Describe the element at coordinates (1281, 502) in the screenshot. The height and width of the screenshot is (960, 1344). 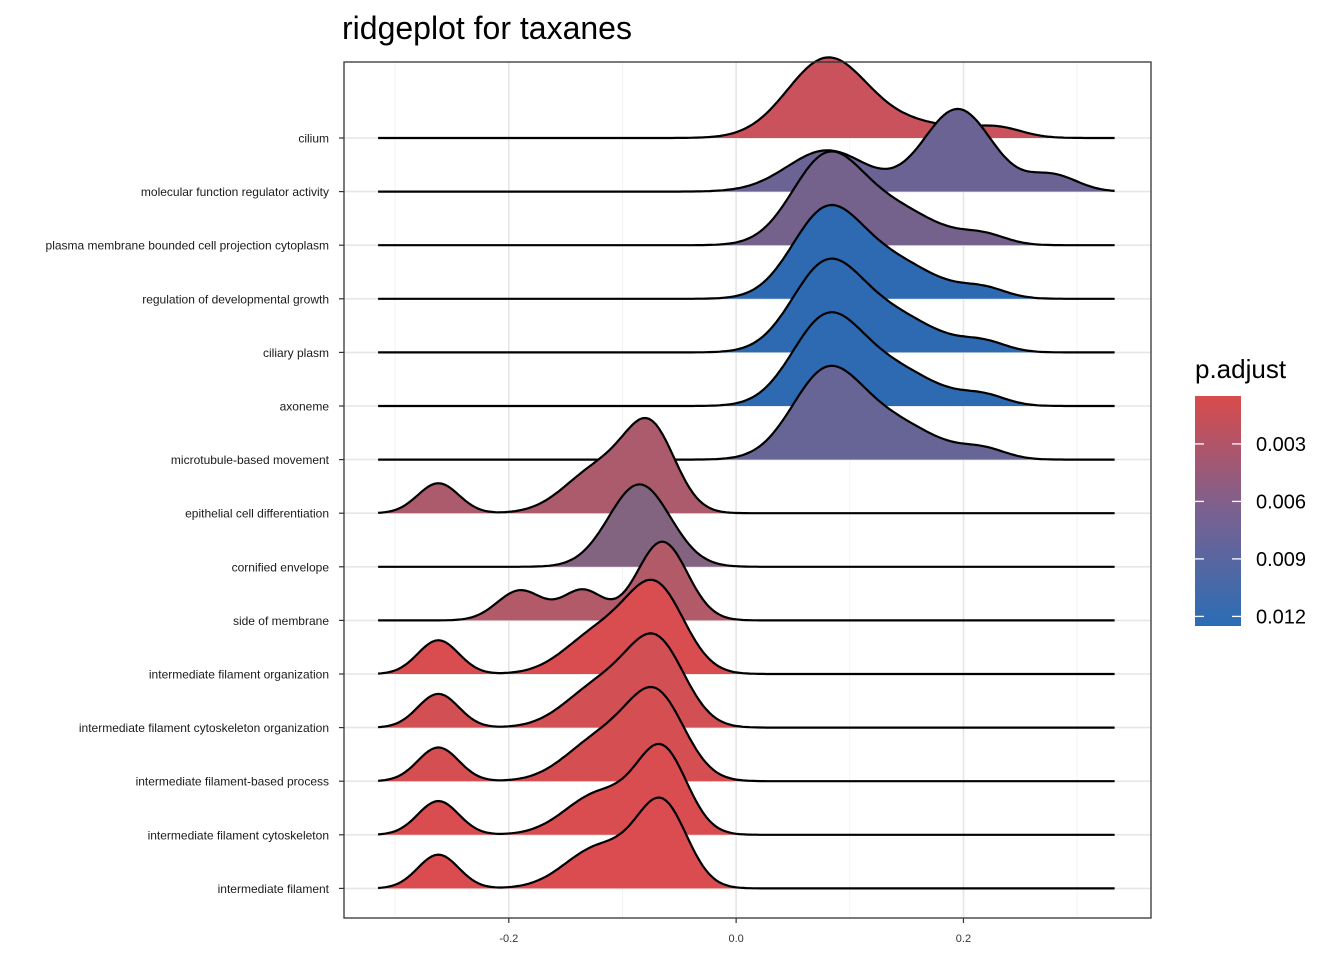
I see `legend-tick-label: 0.006` at that location.